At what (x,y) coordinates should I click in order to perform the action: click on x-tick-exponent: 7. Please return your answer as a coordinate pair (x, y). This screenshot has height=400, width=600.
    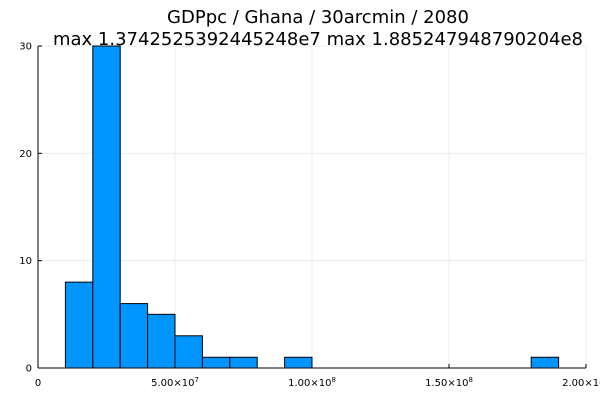
    Looking at the image, I should click on (196, 380).